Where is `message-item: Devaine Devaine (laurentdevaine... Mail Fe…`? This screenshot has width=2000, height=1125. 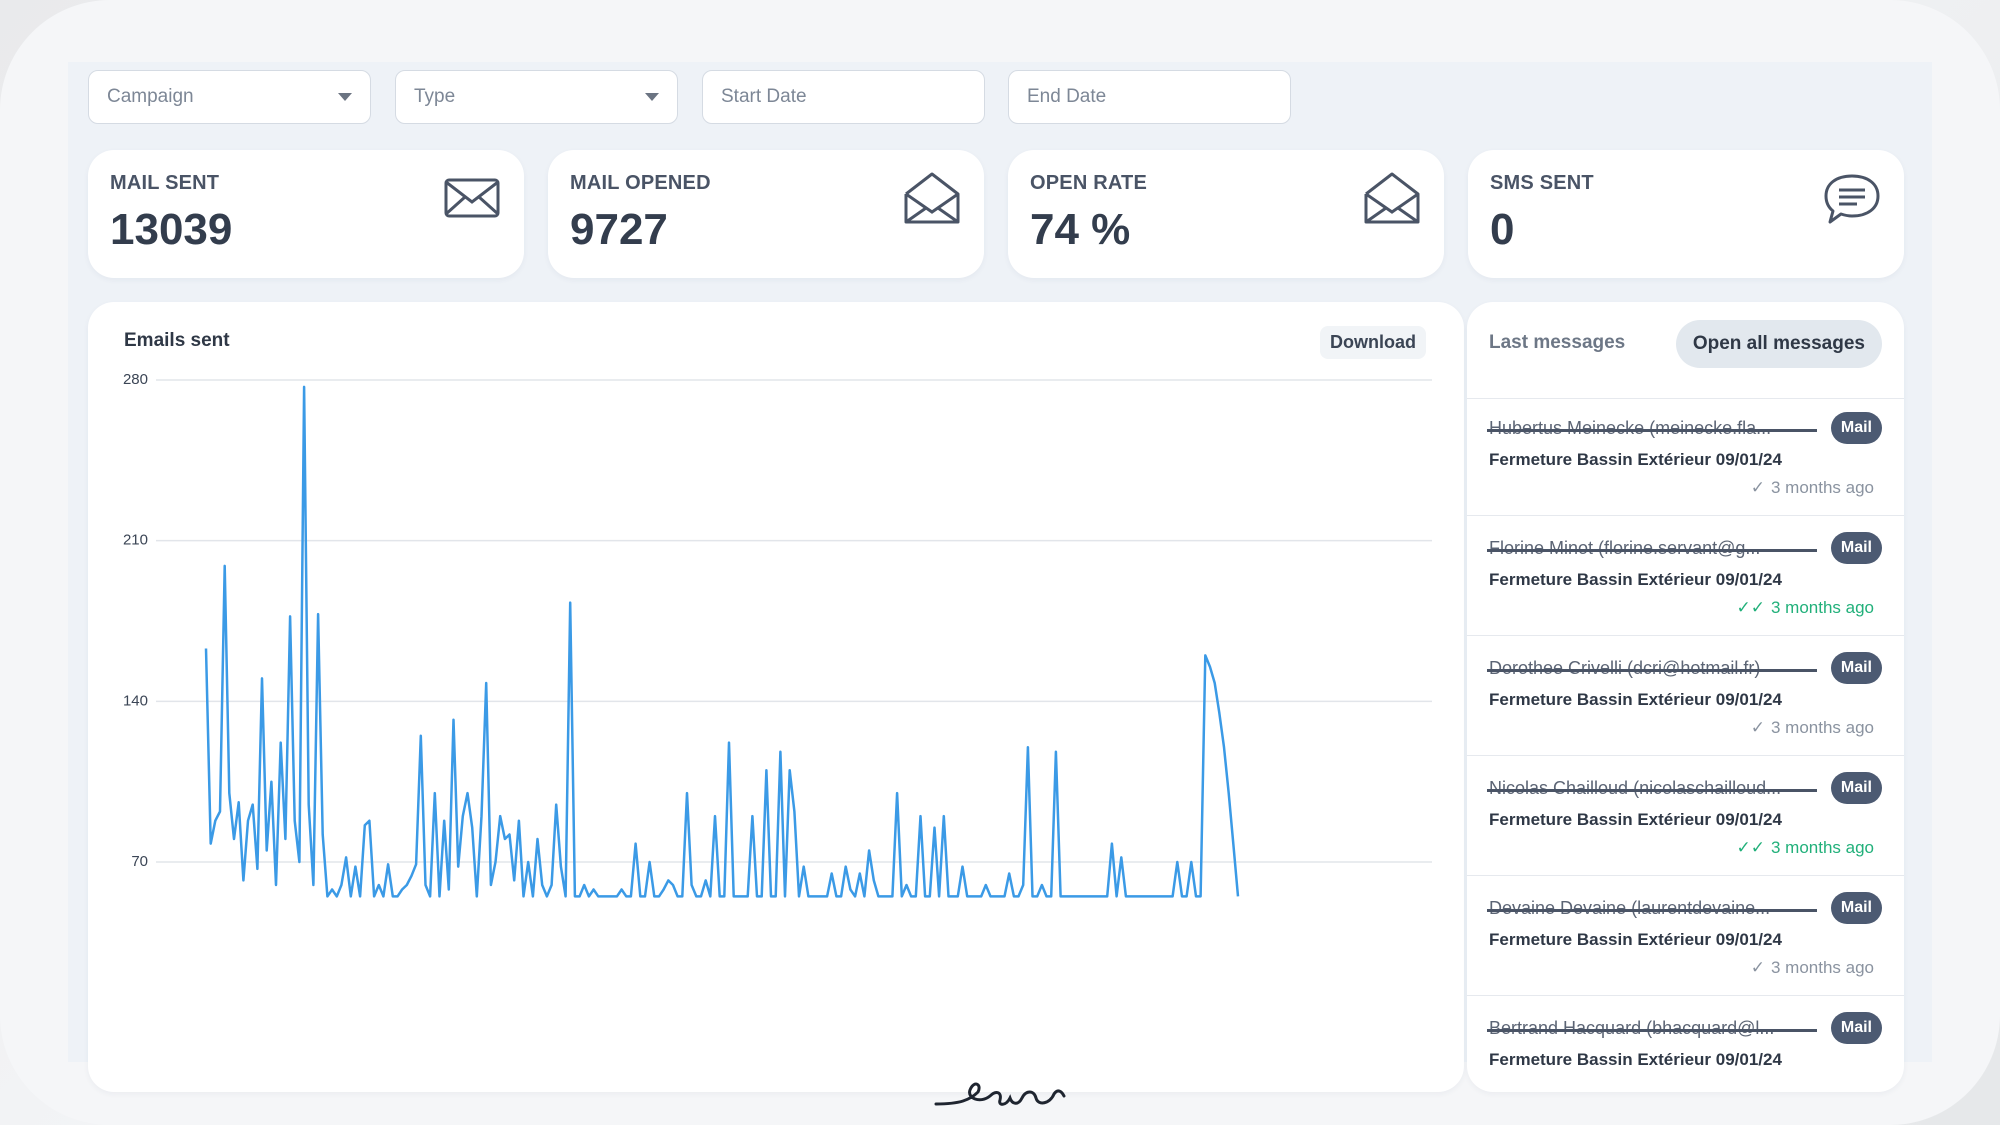 message-item: Devaine Devaine (laurentdevaine... Mail Fe… is located at coordinates (1685, 937).